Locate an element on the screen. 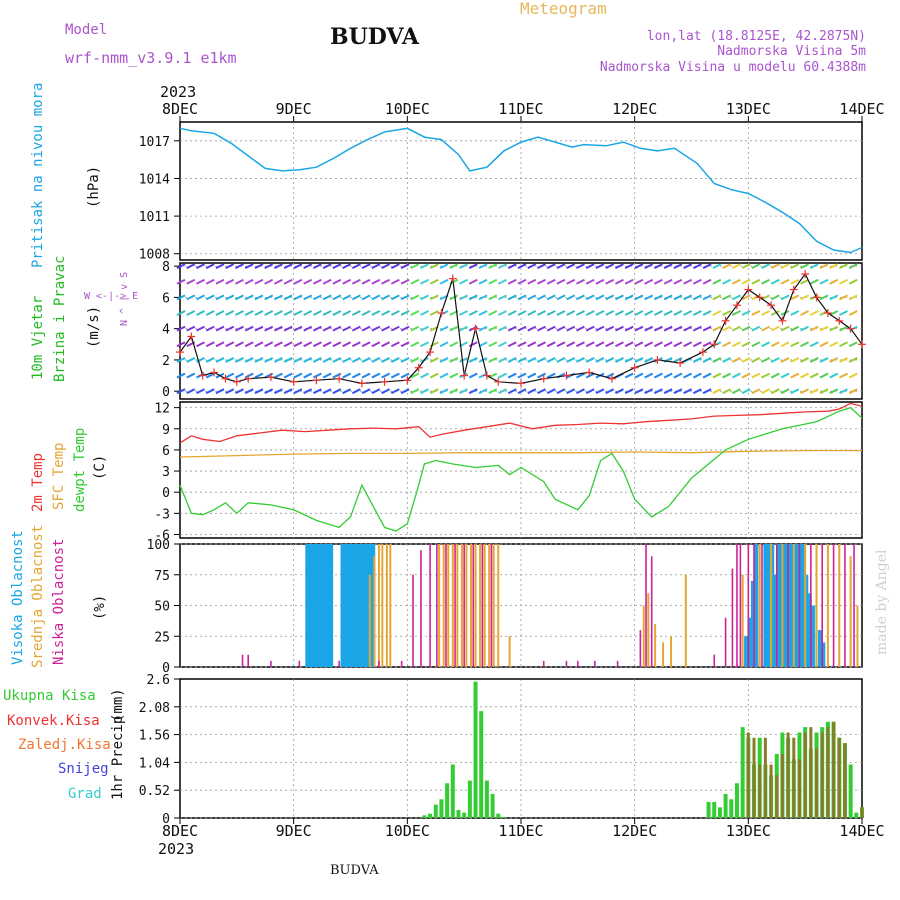 The height and width of the screenshot is (900, 900). temp-ytick-label: 12 is located at coordinates (162, 409).